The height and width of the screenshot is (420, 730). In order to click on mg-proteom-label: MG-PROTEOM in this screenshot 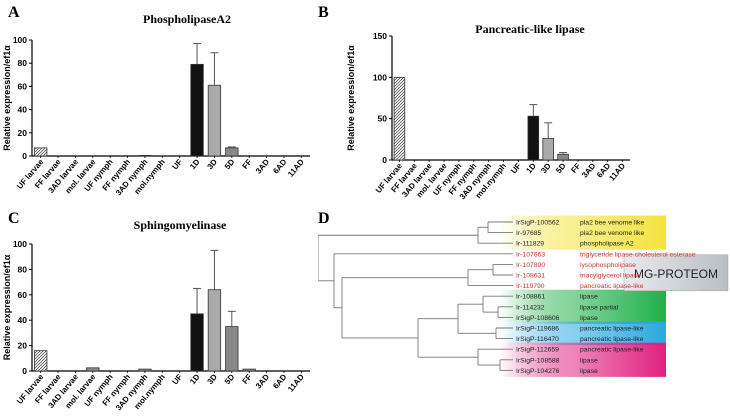, I will do `click(676, 274)`.